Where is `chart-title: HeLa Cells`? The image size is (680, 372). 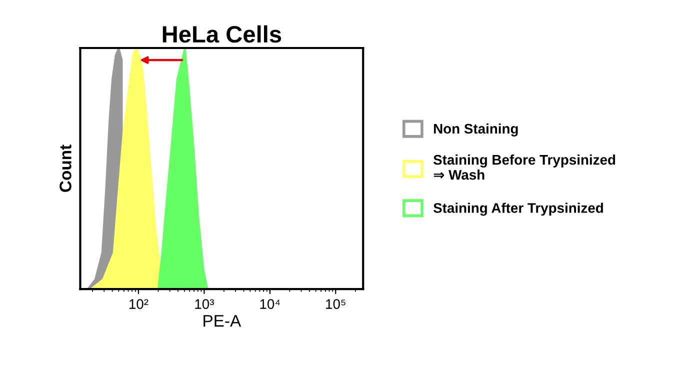
chart-title: HeLa Cells is located at coordinates (222, 34).